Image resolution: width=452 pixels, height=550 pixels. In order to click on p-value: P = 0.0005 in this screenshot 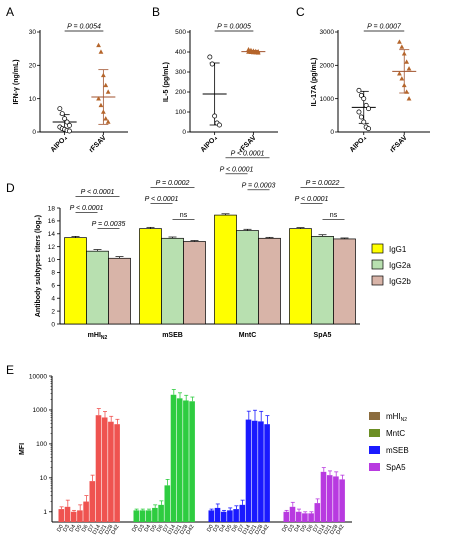, I will do `click(234, 27)`.